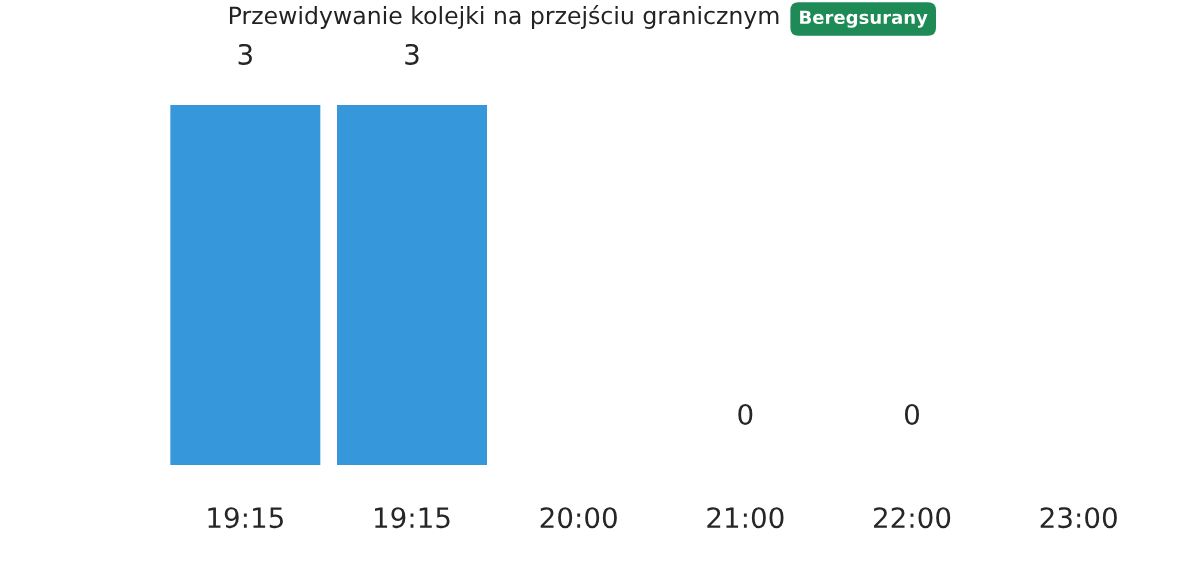 This screenshot has height=586, width=1200. What do you see at coordinates (578, 518) in the screenshot?
I see `x-tick-label: 20:00` at bounding box center [578, 518].